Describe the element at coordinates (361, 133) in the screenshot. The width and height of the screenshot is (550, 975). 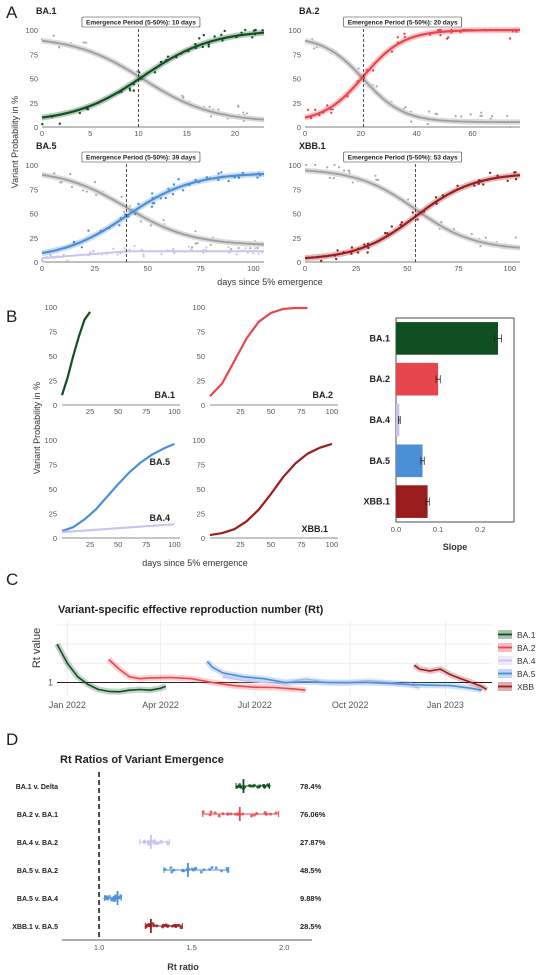
I see `x-tick-label: 20` at that location.